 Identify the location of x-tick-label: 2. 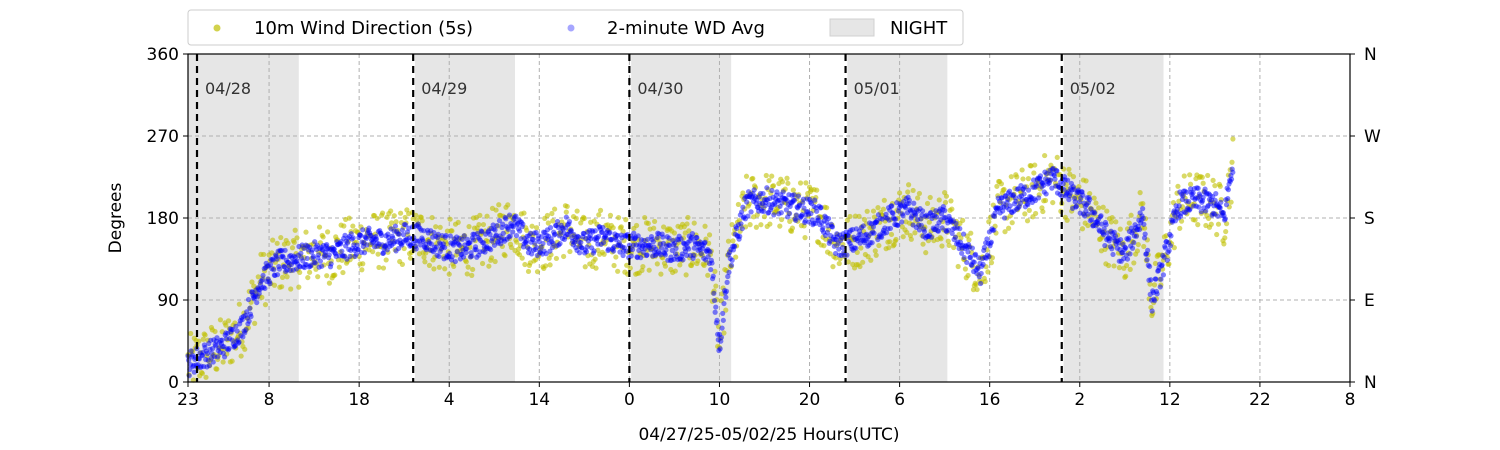
(1079, 400).